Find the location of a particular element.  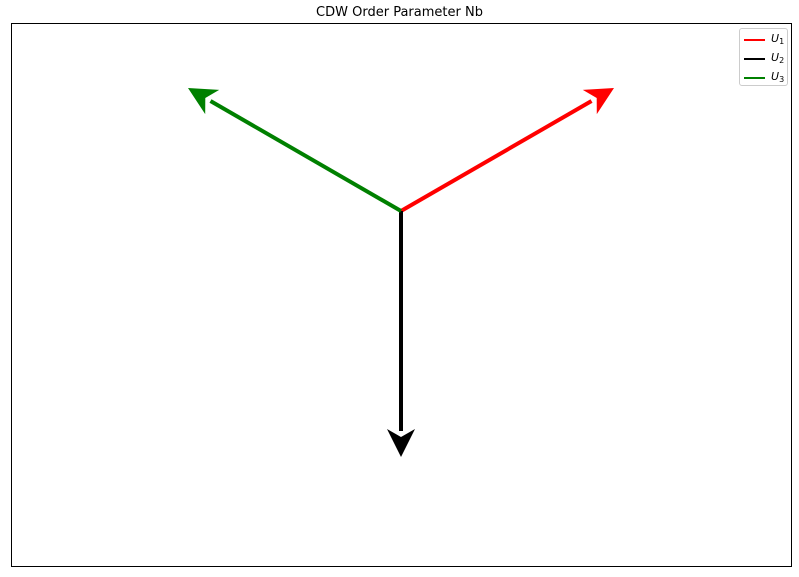

vector-u3-shaft is located at coordinates (306, 156).